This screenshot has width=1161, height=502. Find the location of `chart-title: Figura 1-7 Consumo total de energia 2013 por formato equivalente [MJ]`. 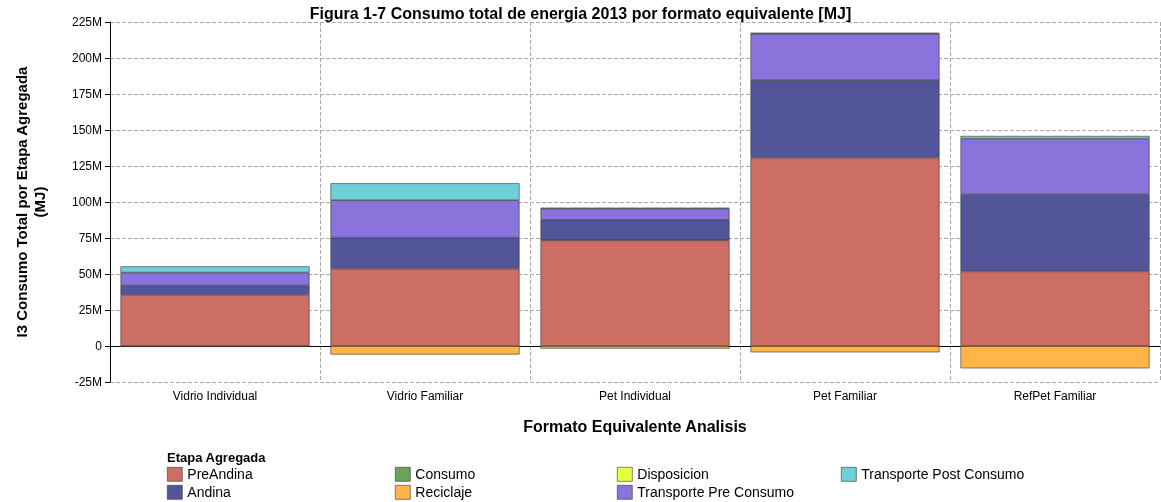

chart-title: Figura 1-7 Consumo total de energia 2013 por formato equivalente [MJ] is located at coordinates (580, 13).